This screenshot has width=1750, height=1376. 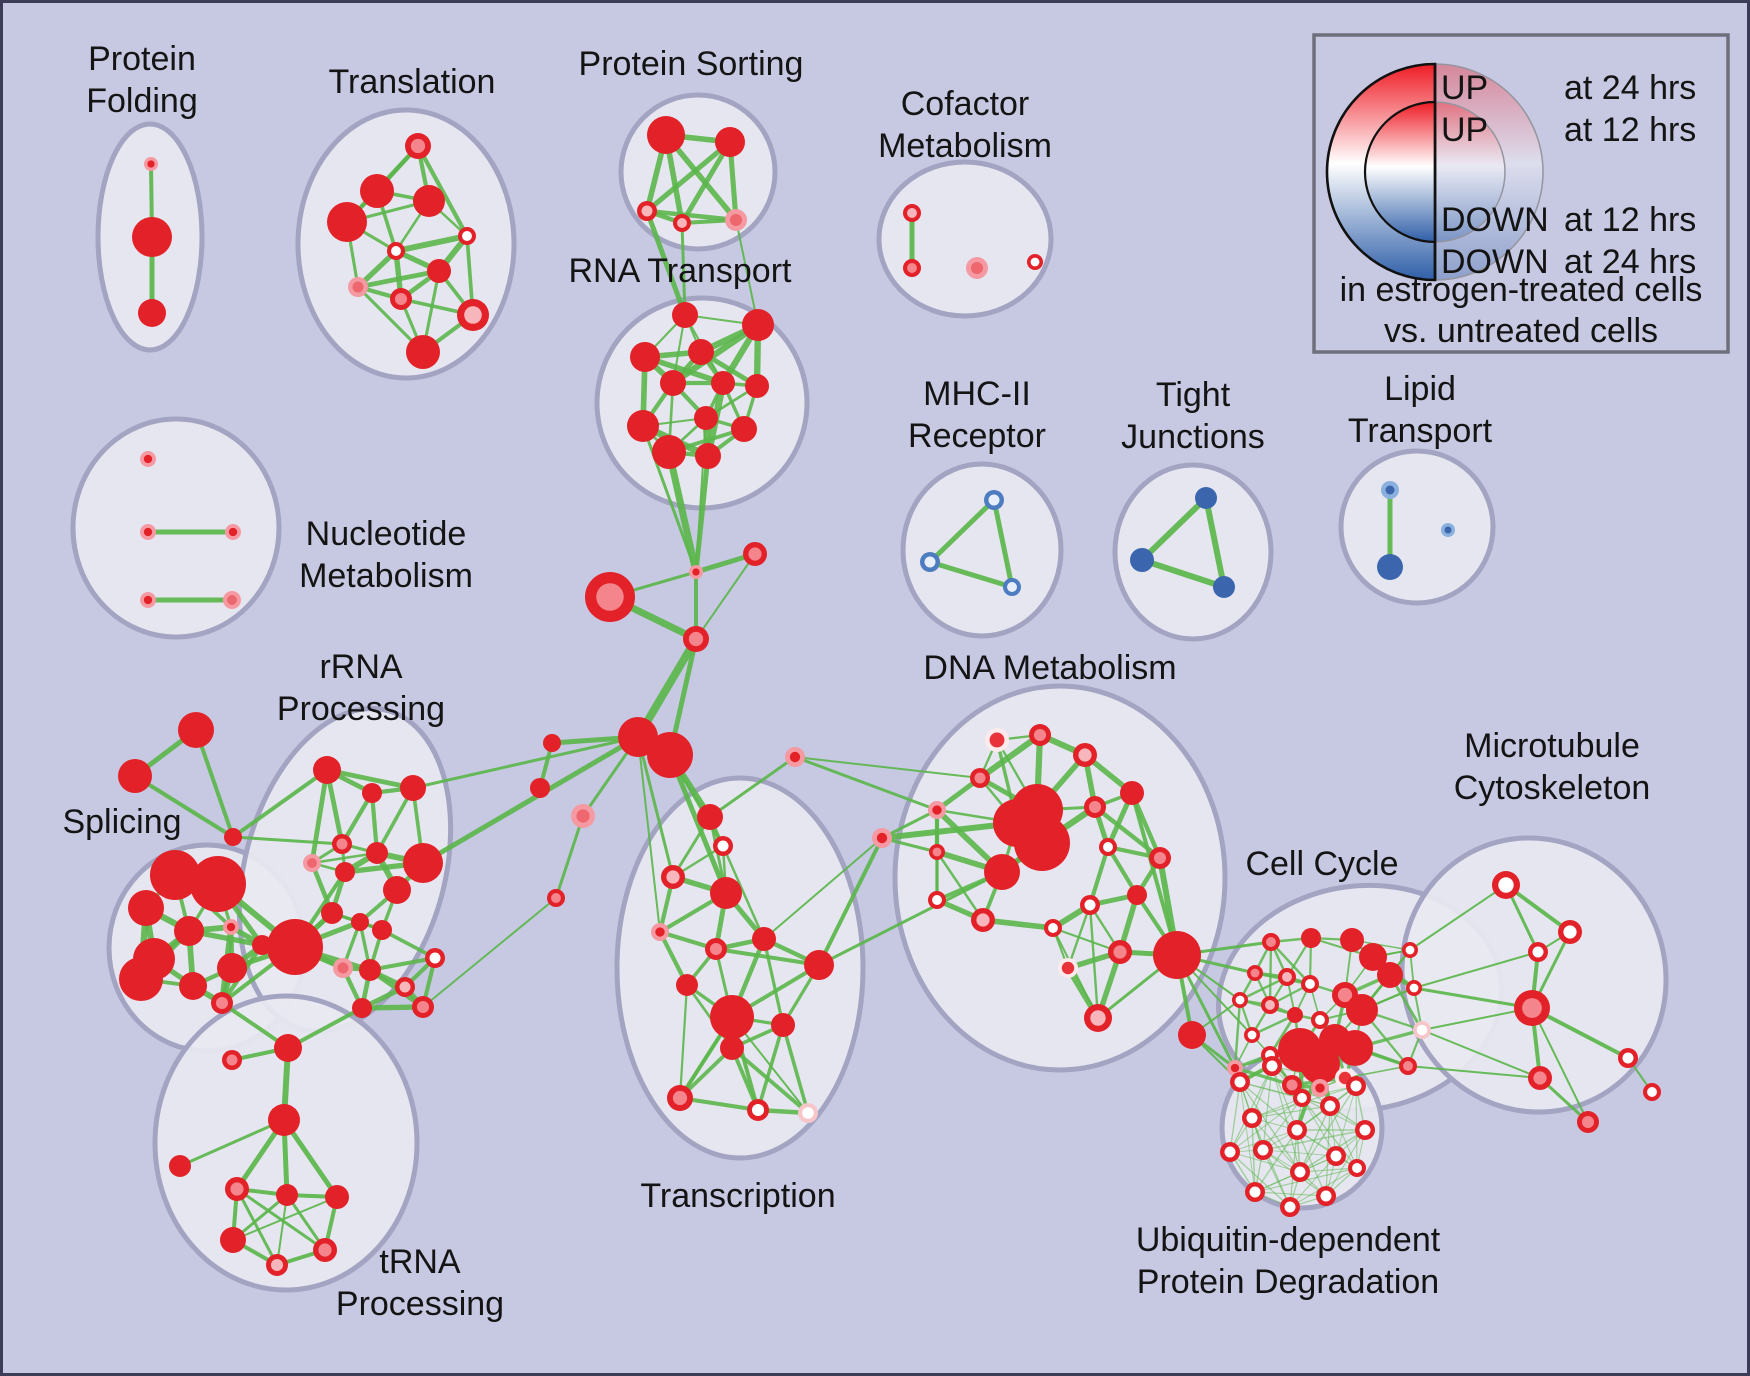 I want to click on node-core-b7, so click(x=1330, y=1106).